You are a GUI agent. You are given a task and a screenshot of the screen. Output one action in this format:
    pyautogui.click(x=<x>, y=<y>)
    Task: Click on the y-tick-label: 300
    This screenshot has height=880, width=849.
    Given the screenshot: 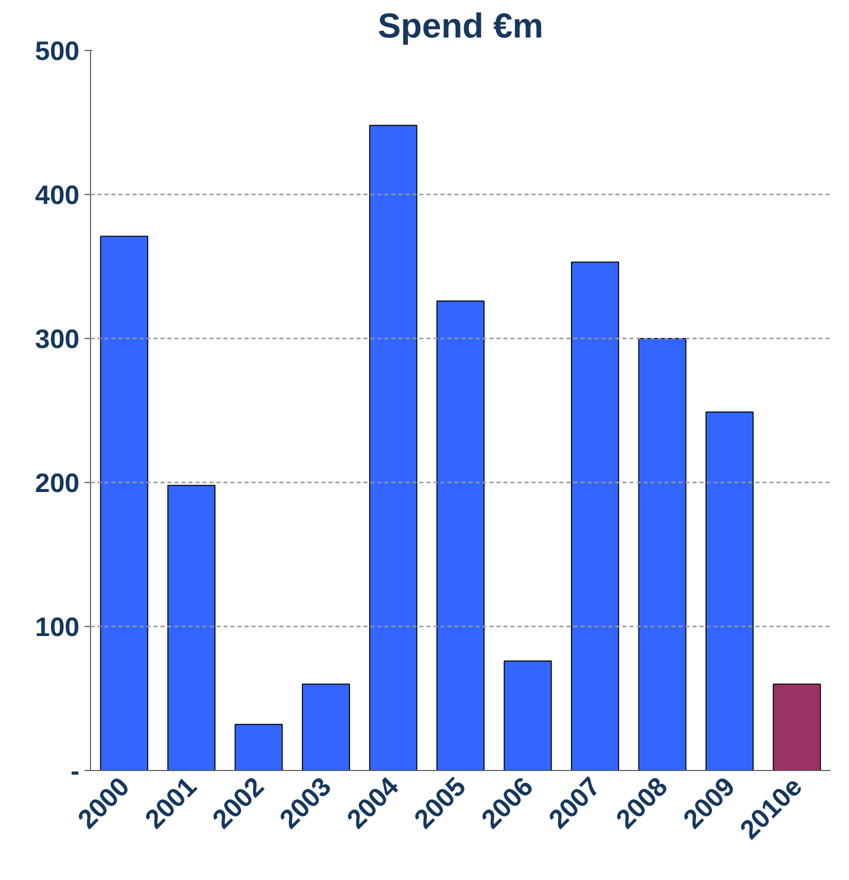 What is the action you would take?
    pyautogui.click(x=57, y=339)
    